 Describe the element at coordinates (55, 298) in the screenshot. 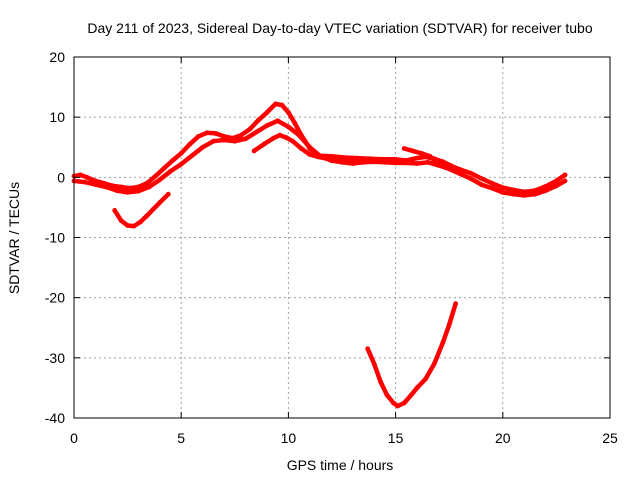

I see `y-tick-label: -20` at that location.